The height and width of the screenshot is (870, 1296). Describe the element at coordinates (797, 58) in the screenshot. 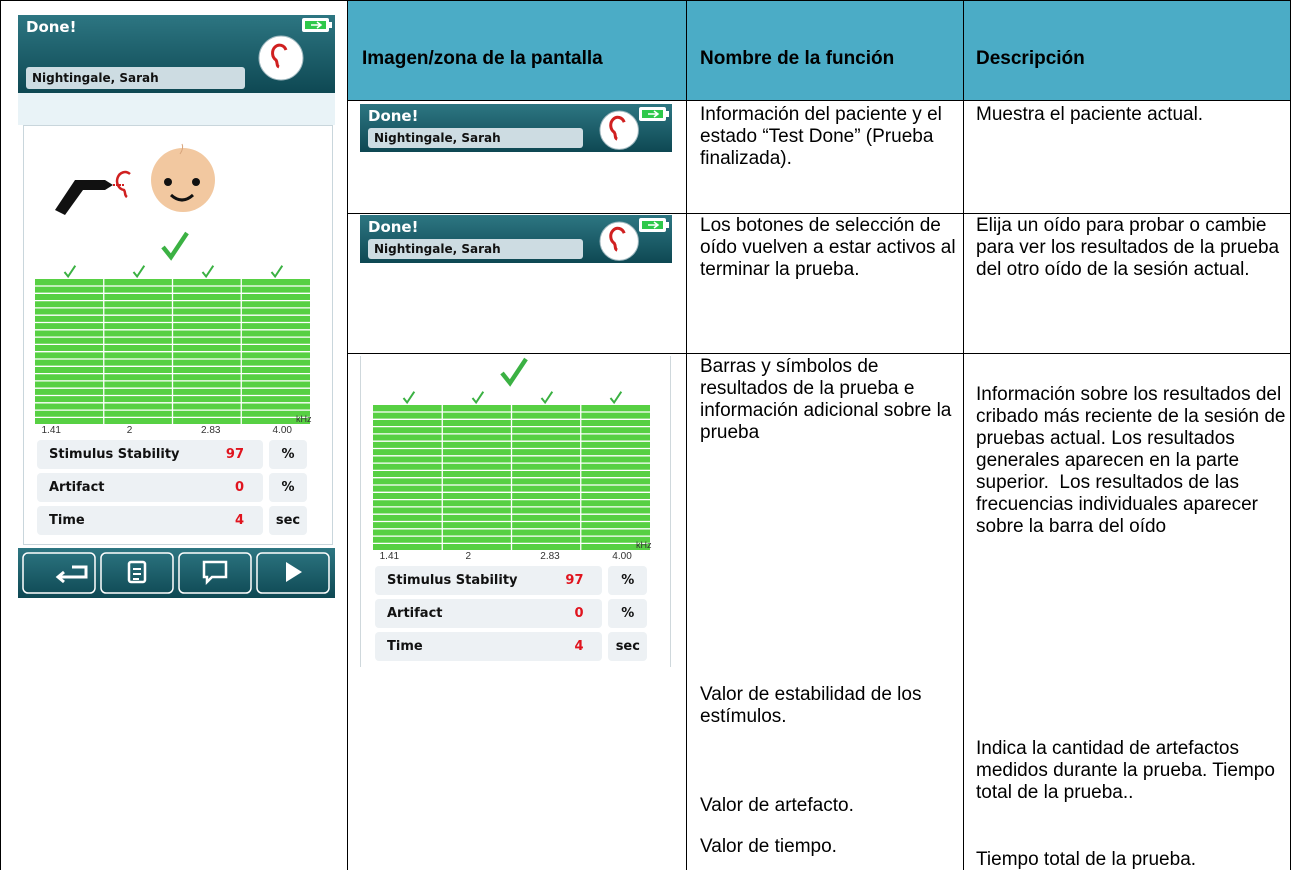

I see `column-header: Nombre de la función` at that location.